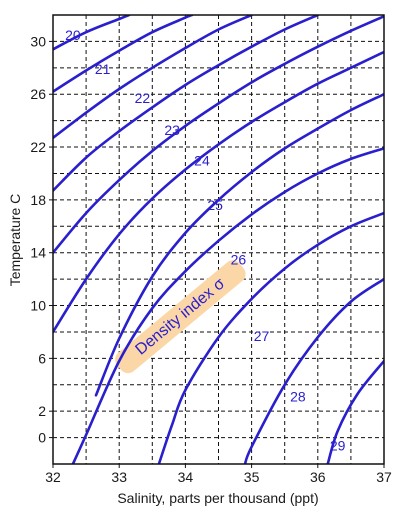 The image size is (400, 516). I want to click on x-tick-label: 33, so click(119, 477).